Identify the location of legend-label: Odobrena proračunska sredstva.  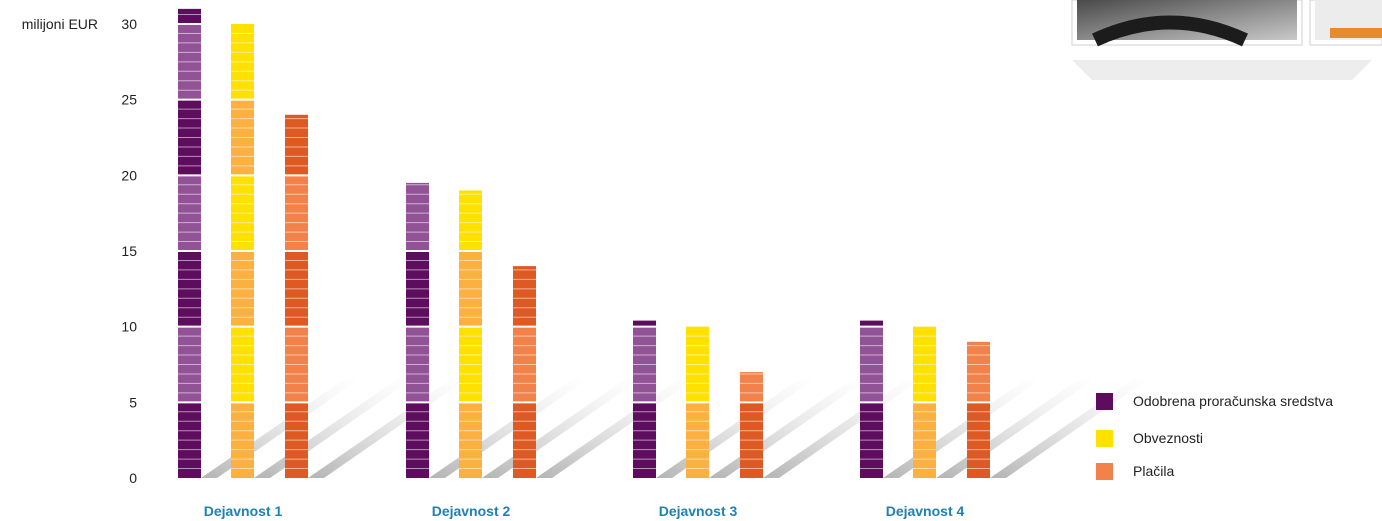
(1233, 401).